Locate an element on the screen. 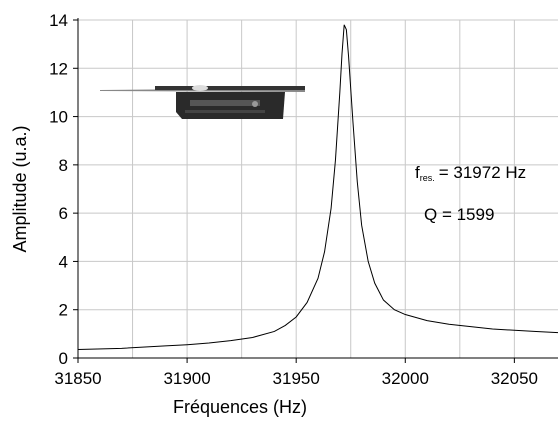  annotation-q: Q = 1599 is located at coordinates (459, 214).